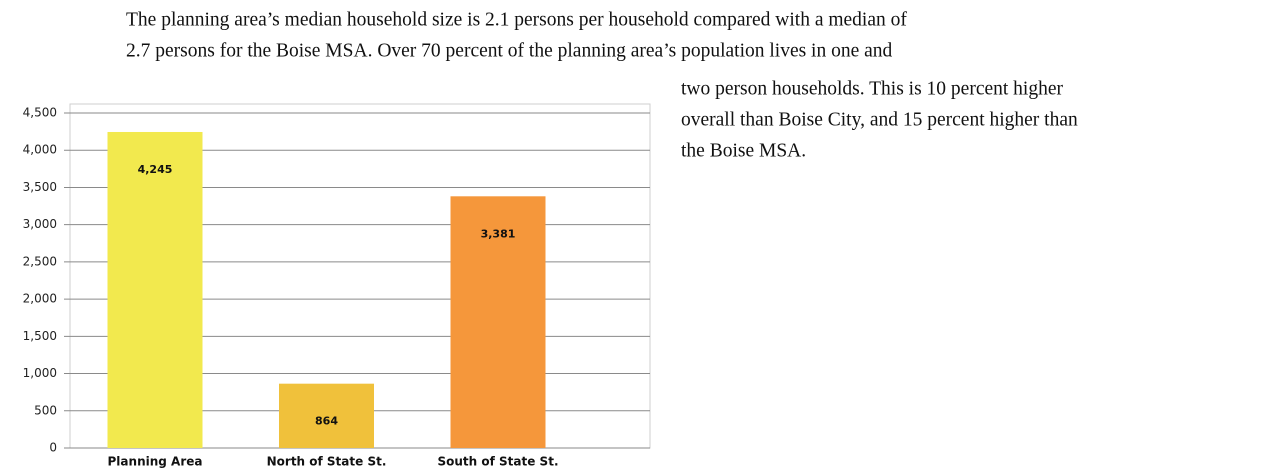 The width and height of the screenshot is (1265, 470). Describe the element at coordinates (326, 421) in the screenshot. I see `data-label: 864` at that location.